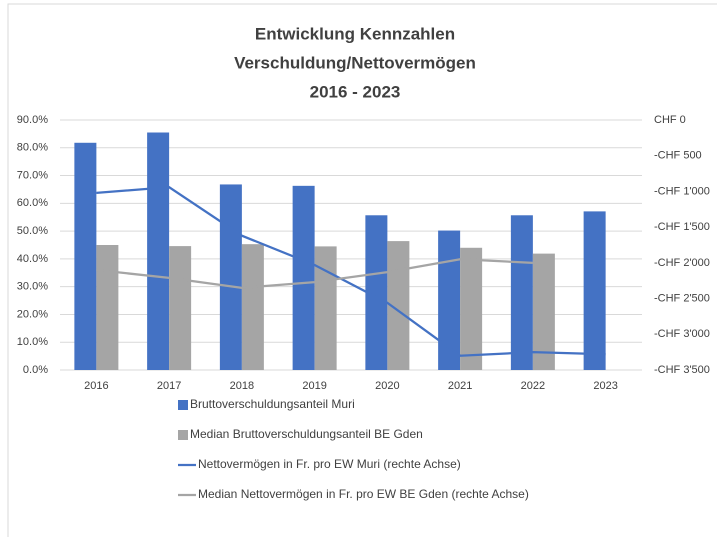 Image resolution: width=717 pixels, height=537 pixels. What do you see at coordinates (32, 148) in the screenshot?
I see `y-tick-label: 80.0%` at bounding box center [32, 148].